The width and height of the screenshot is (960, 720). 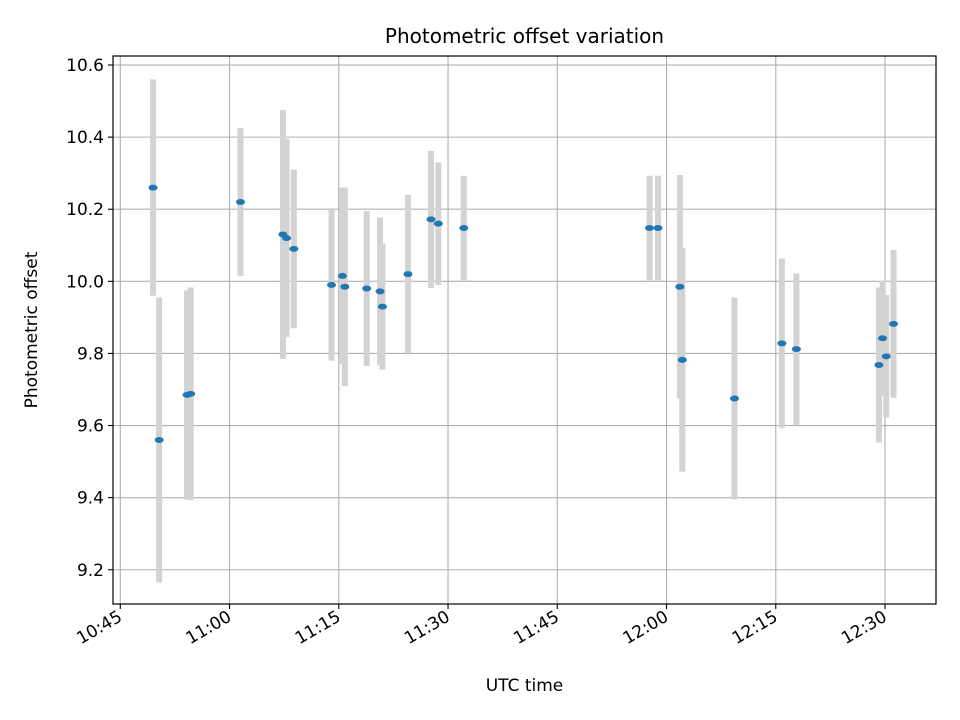 What do you see at coordinates (90, 499) in the screenshot?
I see `y-tick-label: 9.4` at bounding box center [90, 499].